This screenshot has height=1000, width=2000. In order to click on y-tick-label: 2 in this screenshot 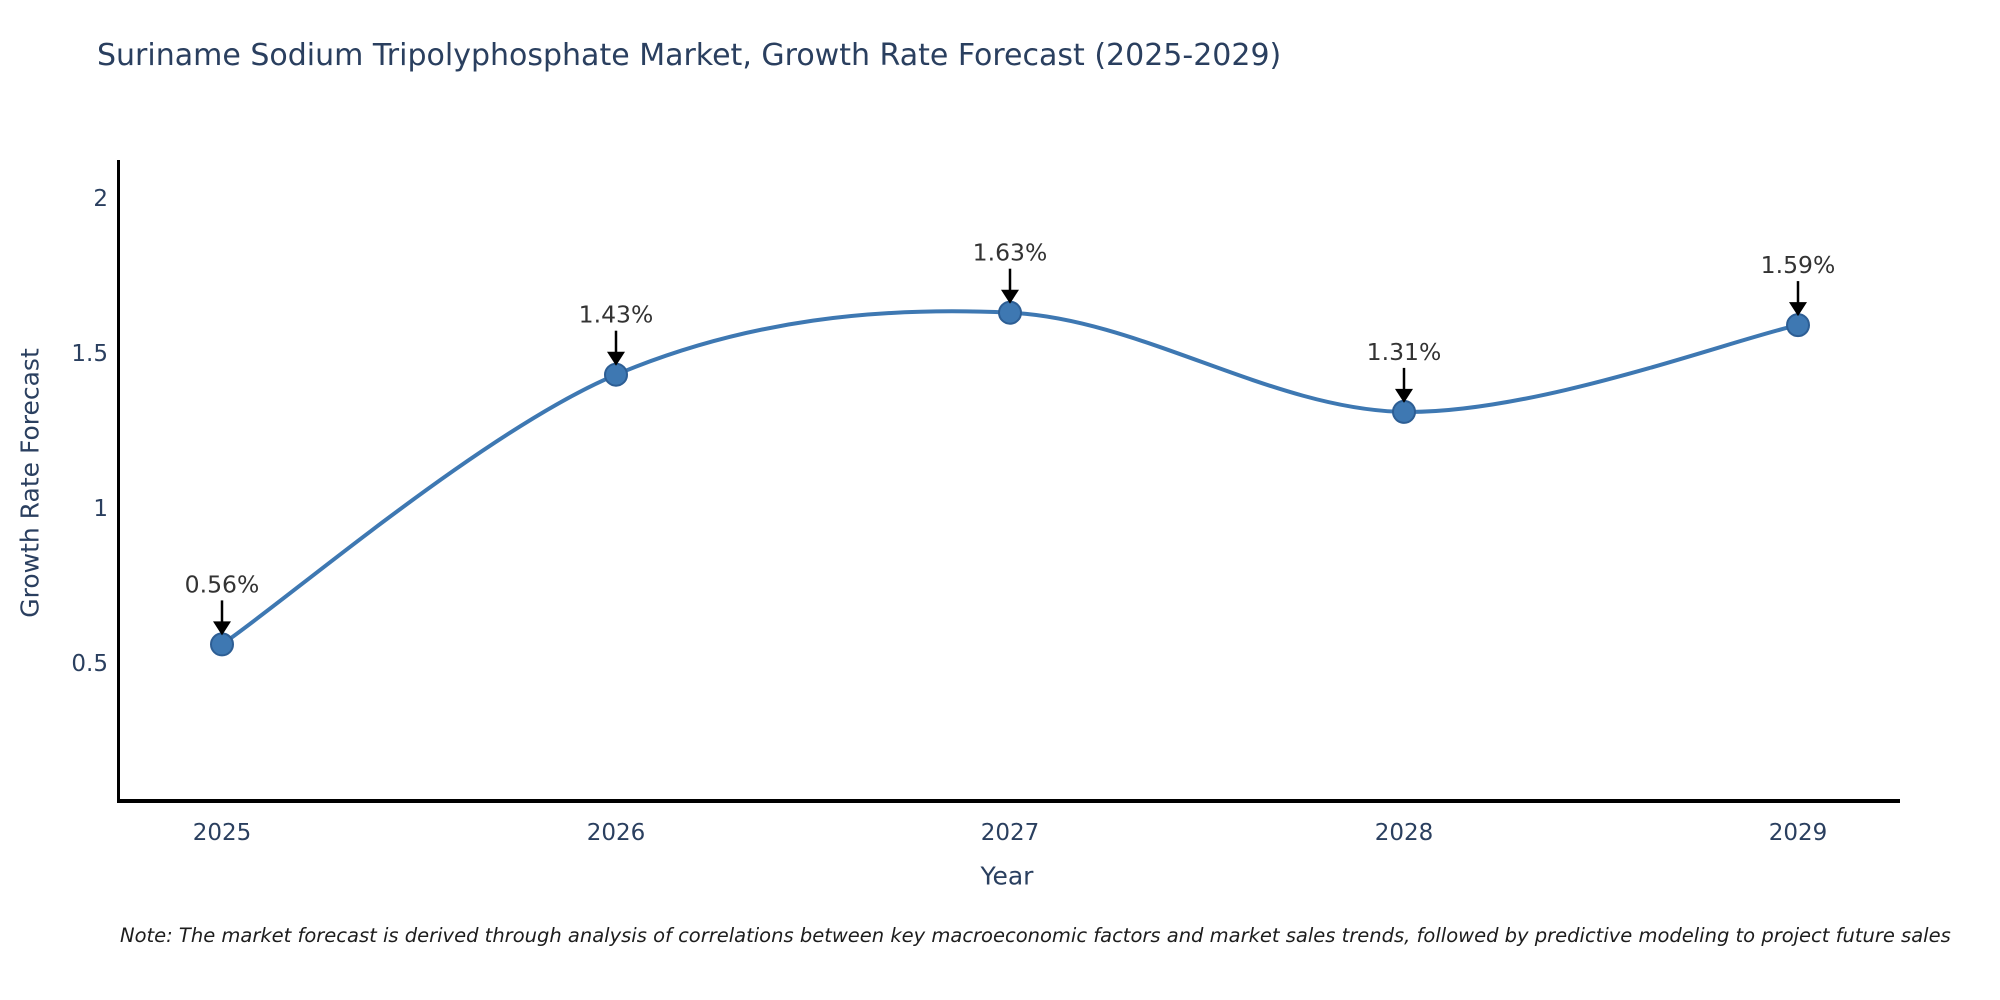, I will do `click(100, 199)`.